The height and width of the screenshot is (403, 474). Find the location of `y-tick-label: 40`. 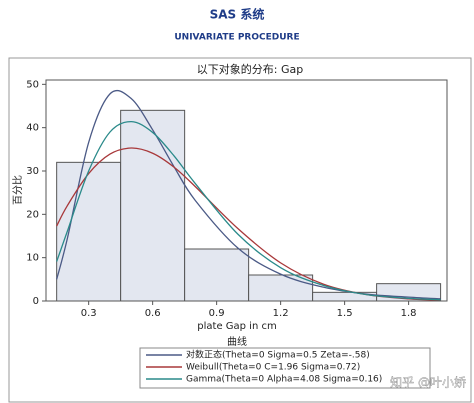

y-tick-label: 40 is located at coordinates (32, 128).